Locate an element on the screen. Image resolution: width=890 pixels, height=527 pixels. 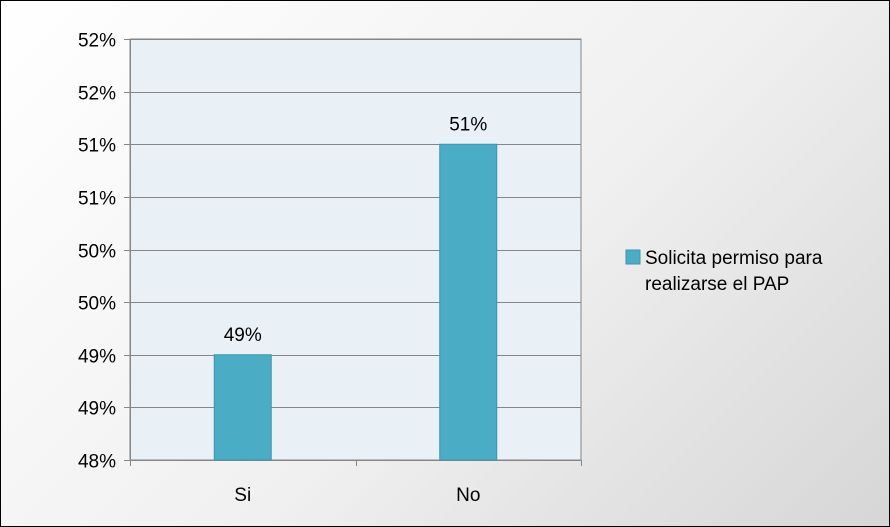
x-category-label: No is located at coordinates (468, 495).